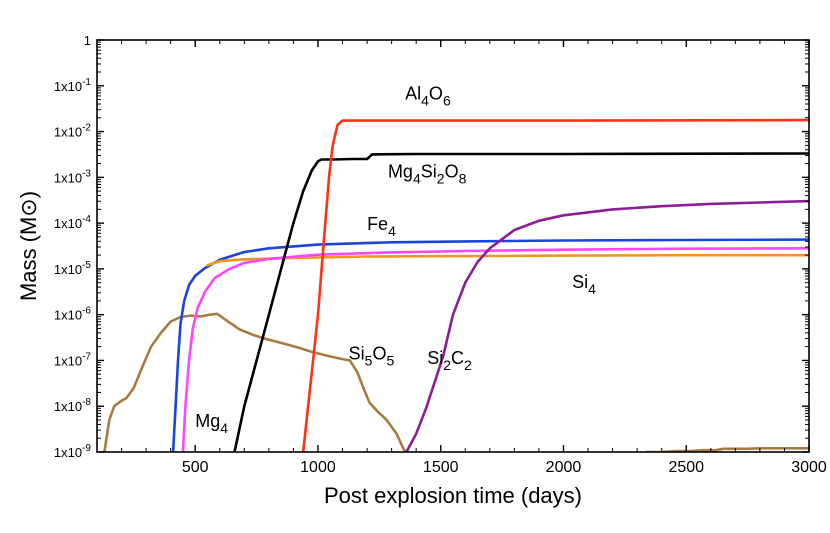 The image size is (830, 533). I want to click on y-tick-label: 1x10⁻¹, so click(73, 85).